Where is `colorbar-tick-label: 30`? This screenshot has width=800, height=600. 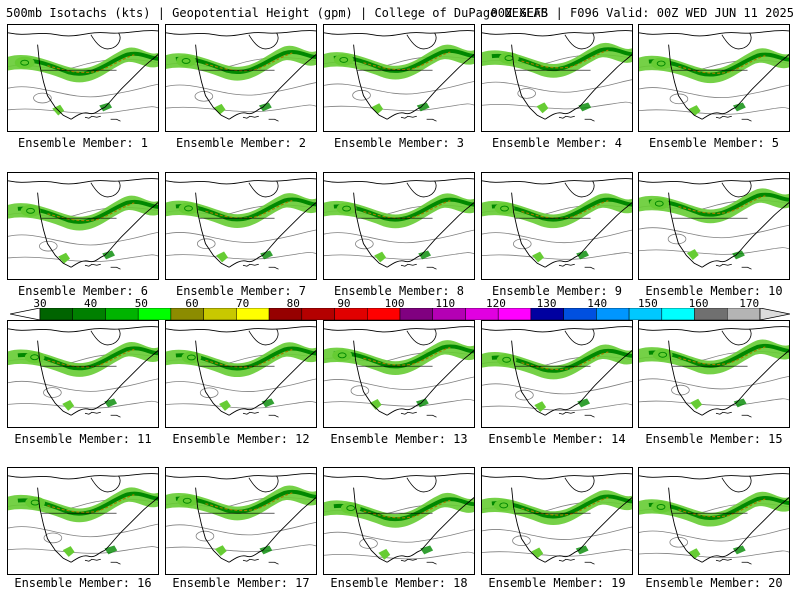 colorbar-tick-label: 30 is located at coordinates (40, 303).